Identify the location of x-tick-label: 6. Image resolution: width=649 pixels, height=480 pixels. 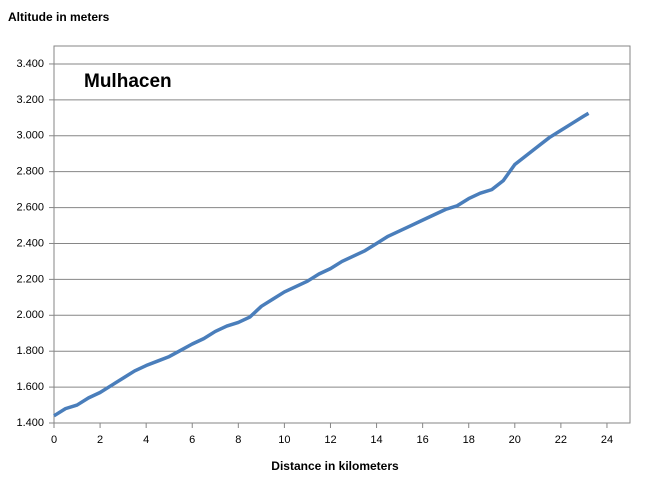
(192, 440).